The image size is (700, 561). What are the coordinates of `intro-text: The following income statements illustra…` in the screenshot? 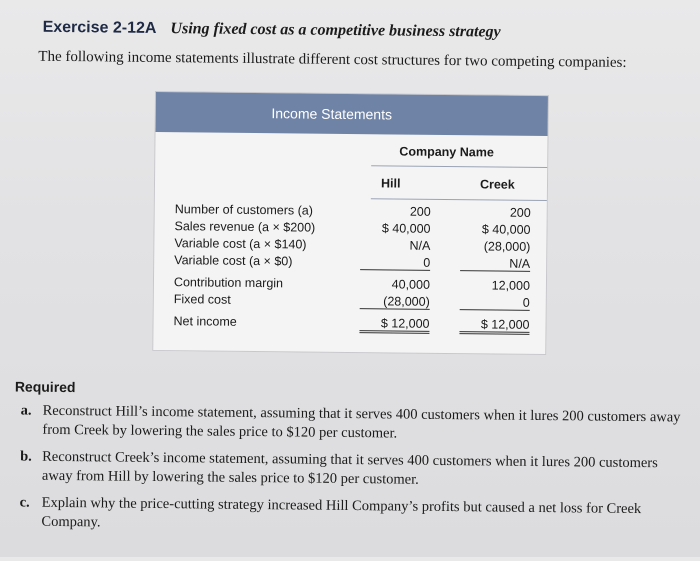 It's located at (332, 59).